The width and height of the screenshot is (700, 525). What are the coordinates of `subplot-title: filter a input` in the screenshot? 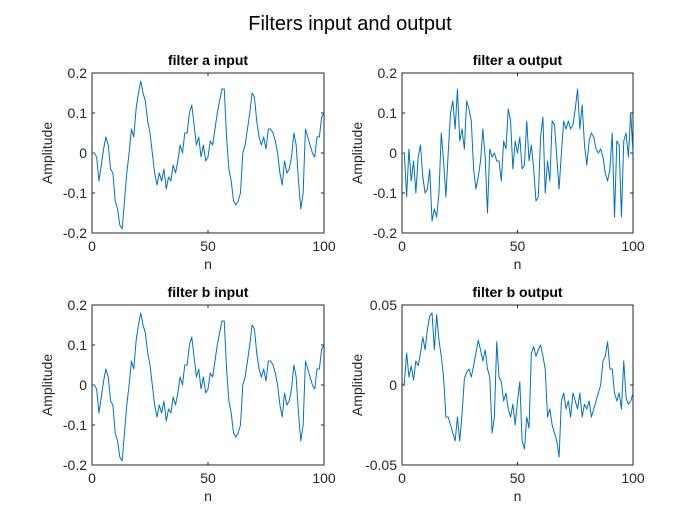 It's located at (208, 60).